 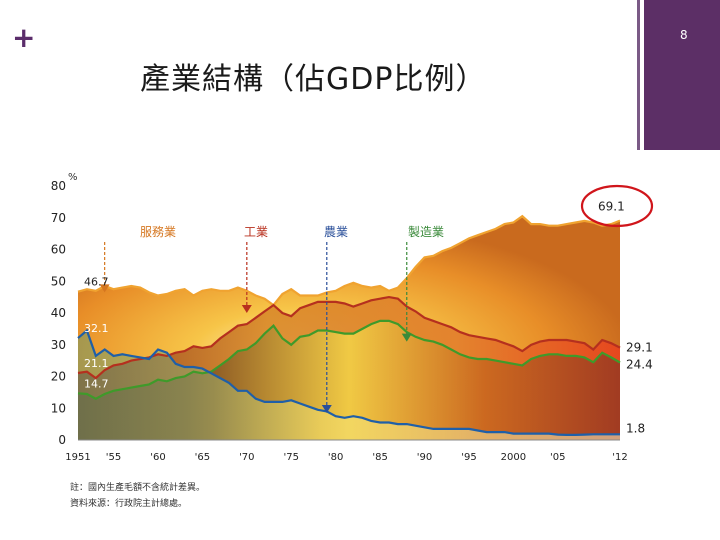 What do you see at coordinates (62, 440) in the screenshot?
I see `y-tick-label: 0` at bounding box center [62, 440].